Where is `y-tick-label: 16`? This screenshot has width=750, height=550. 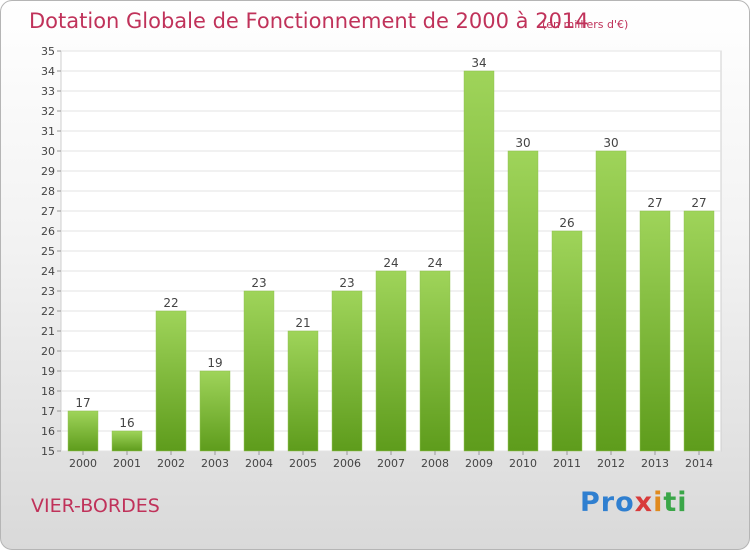
y-tick-label: 16 is located at coordinates (48, 431).